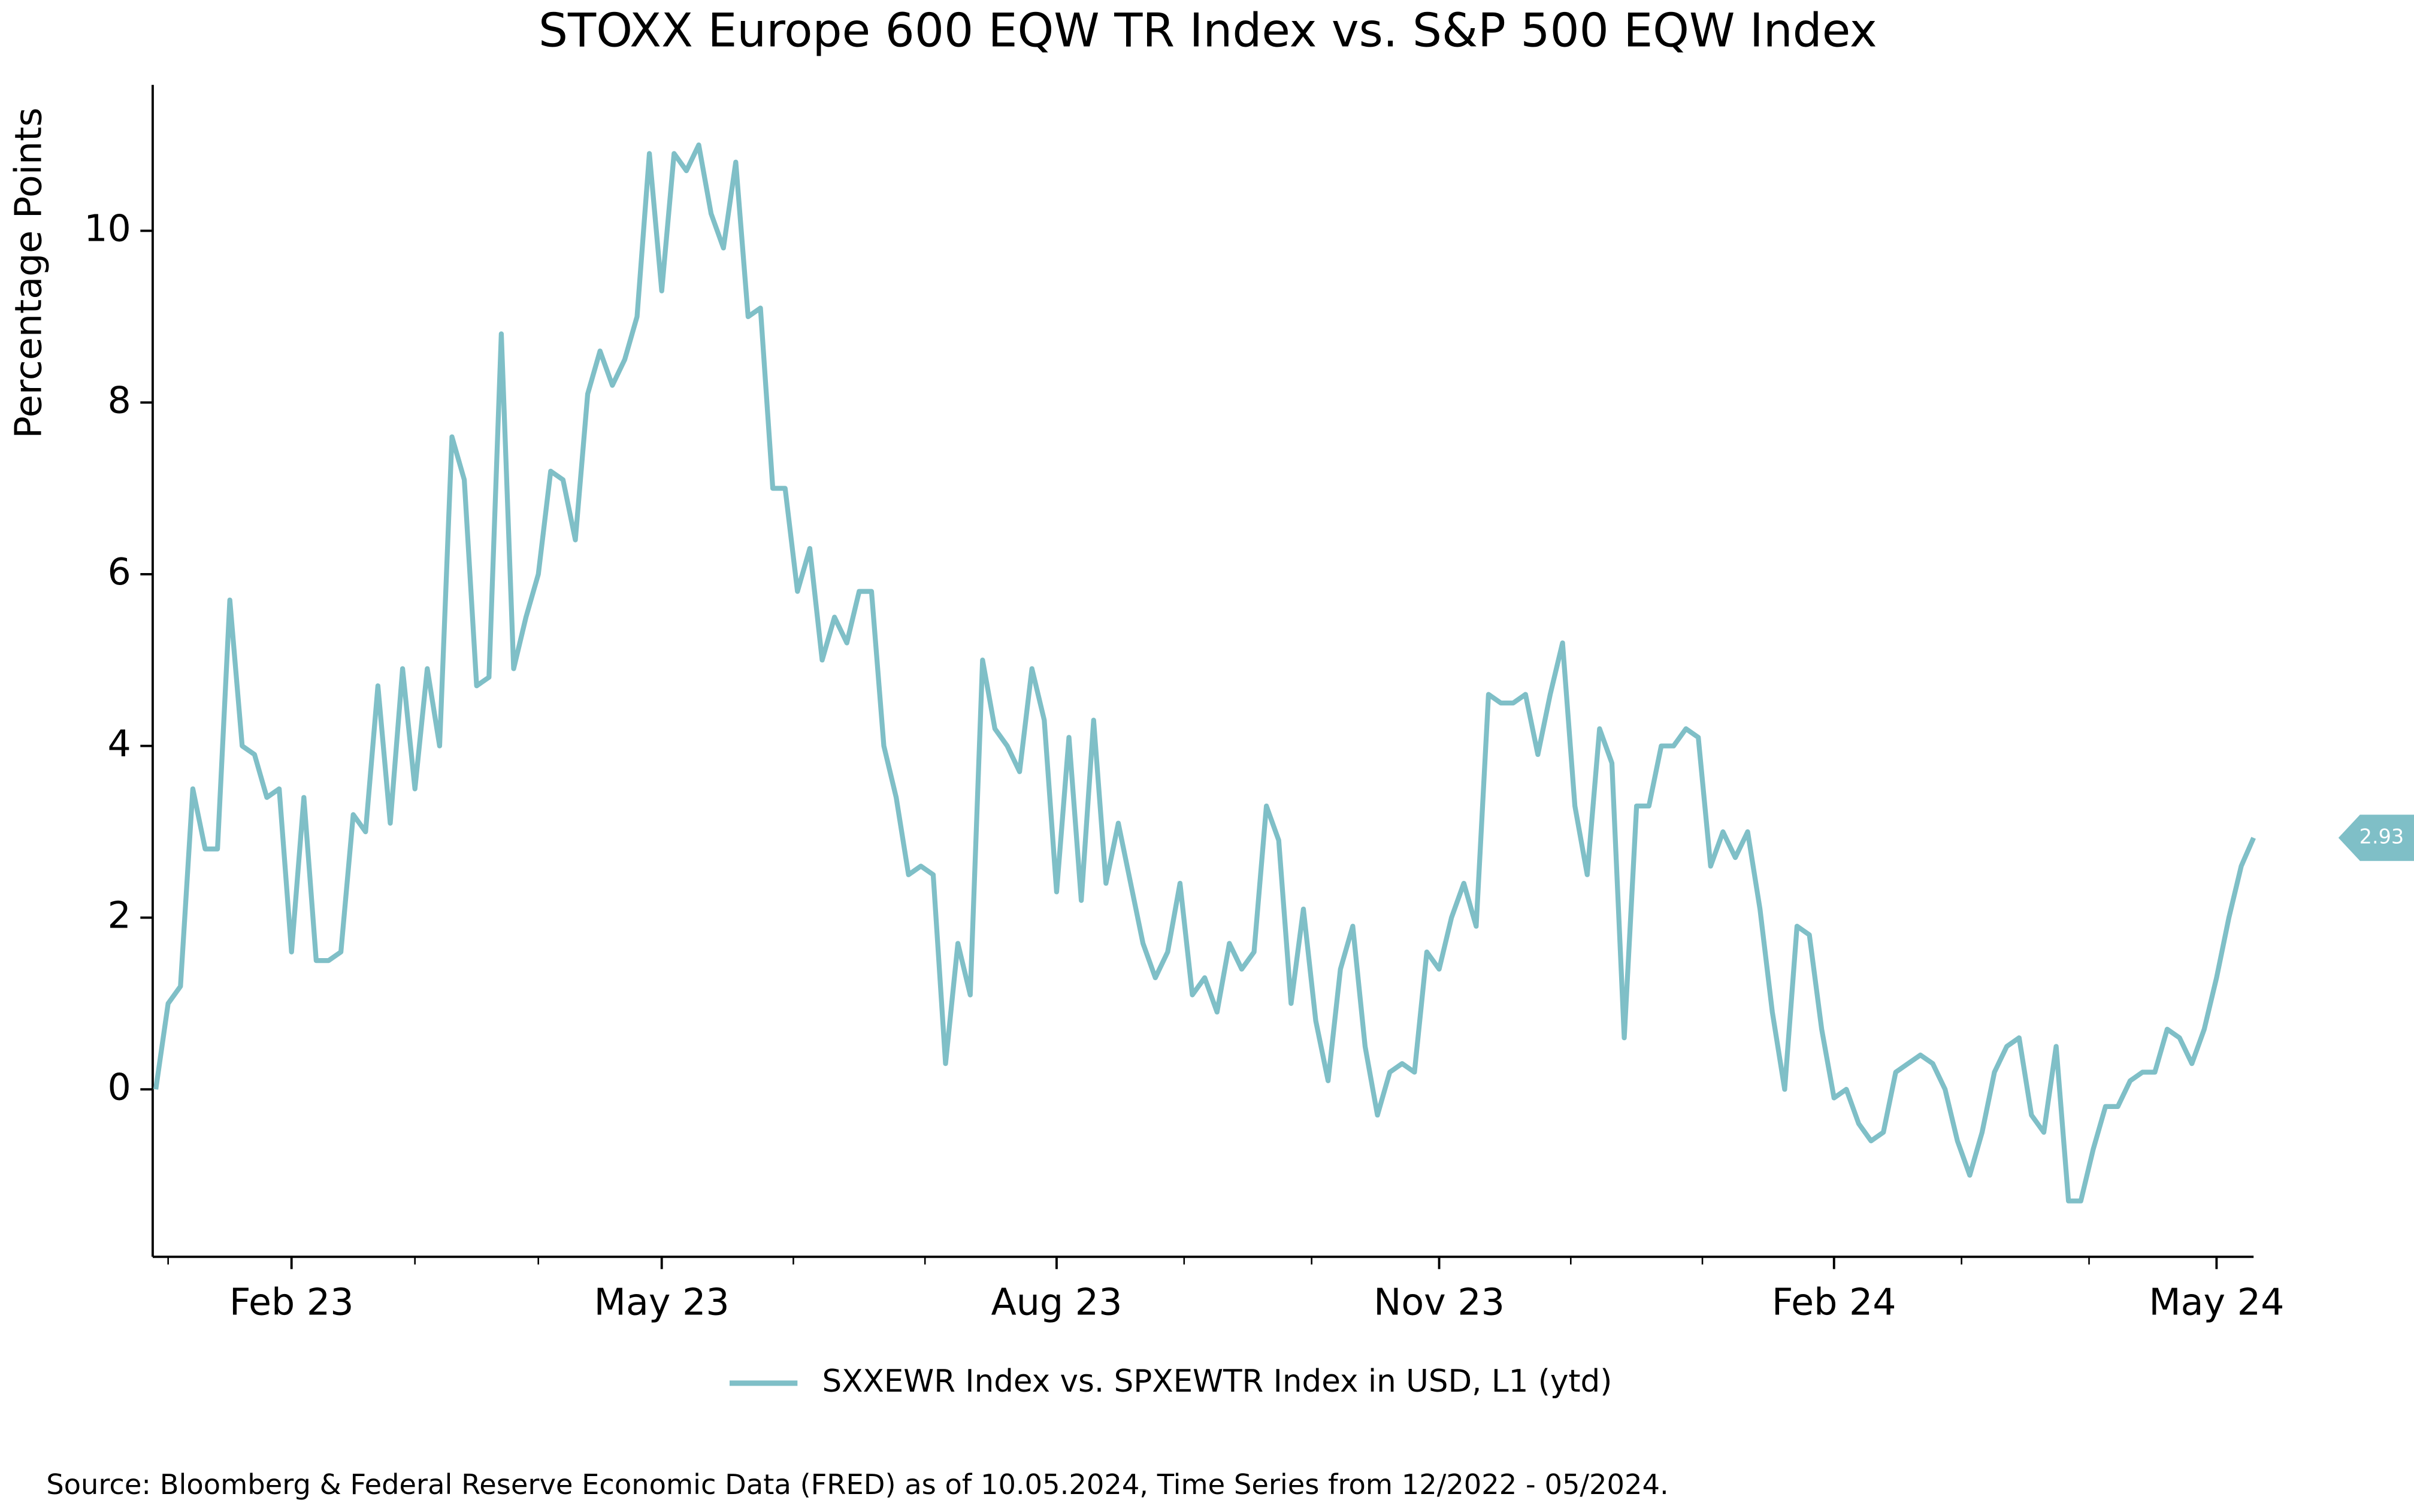  What do you see at coordinates (2381, 837) in the screenshot?
I see `end-value-label: 2.93` at bounding box center [2381, 837].